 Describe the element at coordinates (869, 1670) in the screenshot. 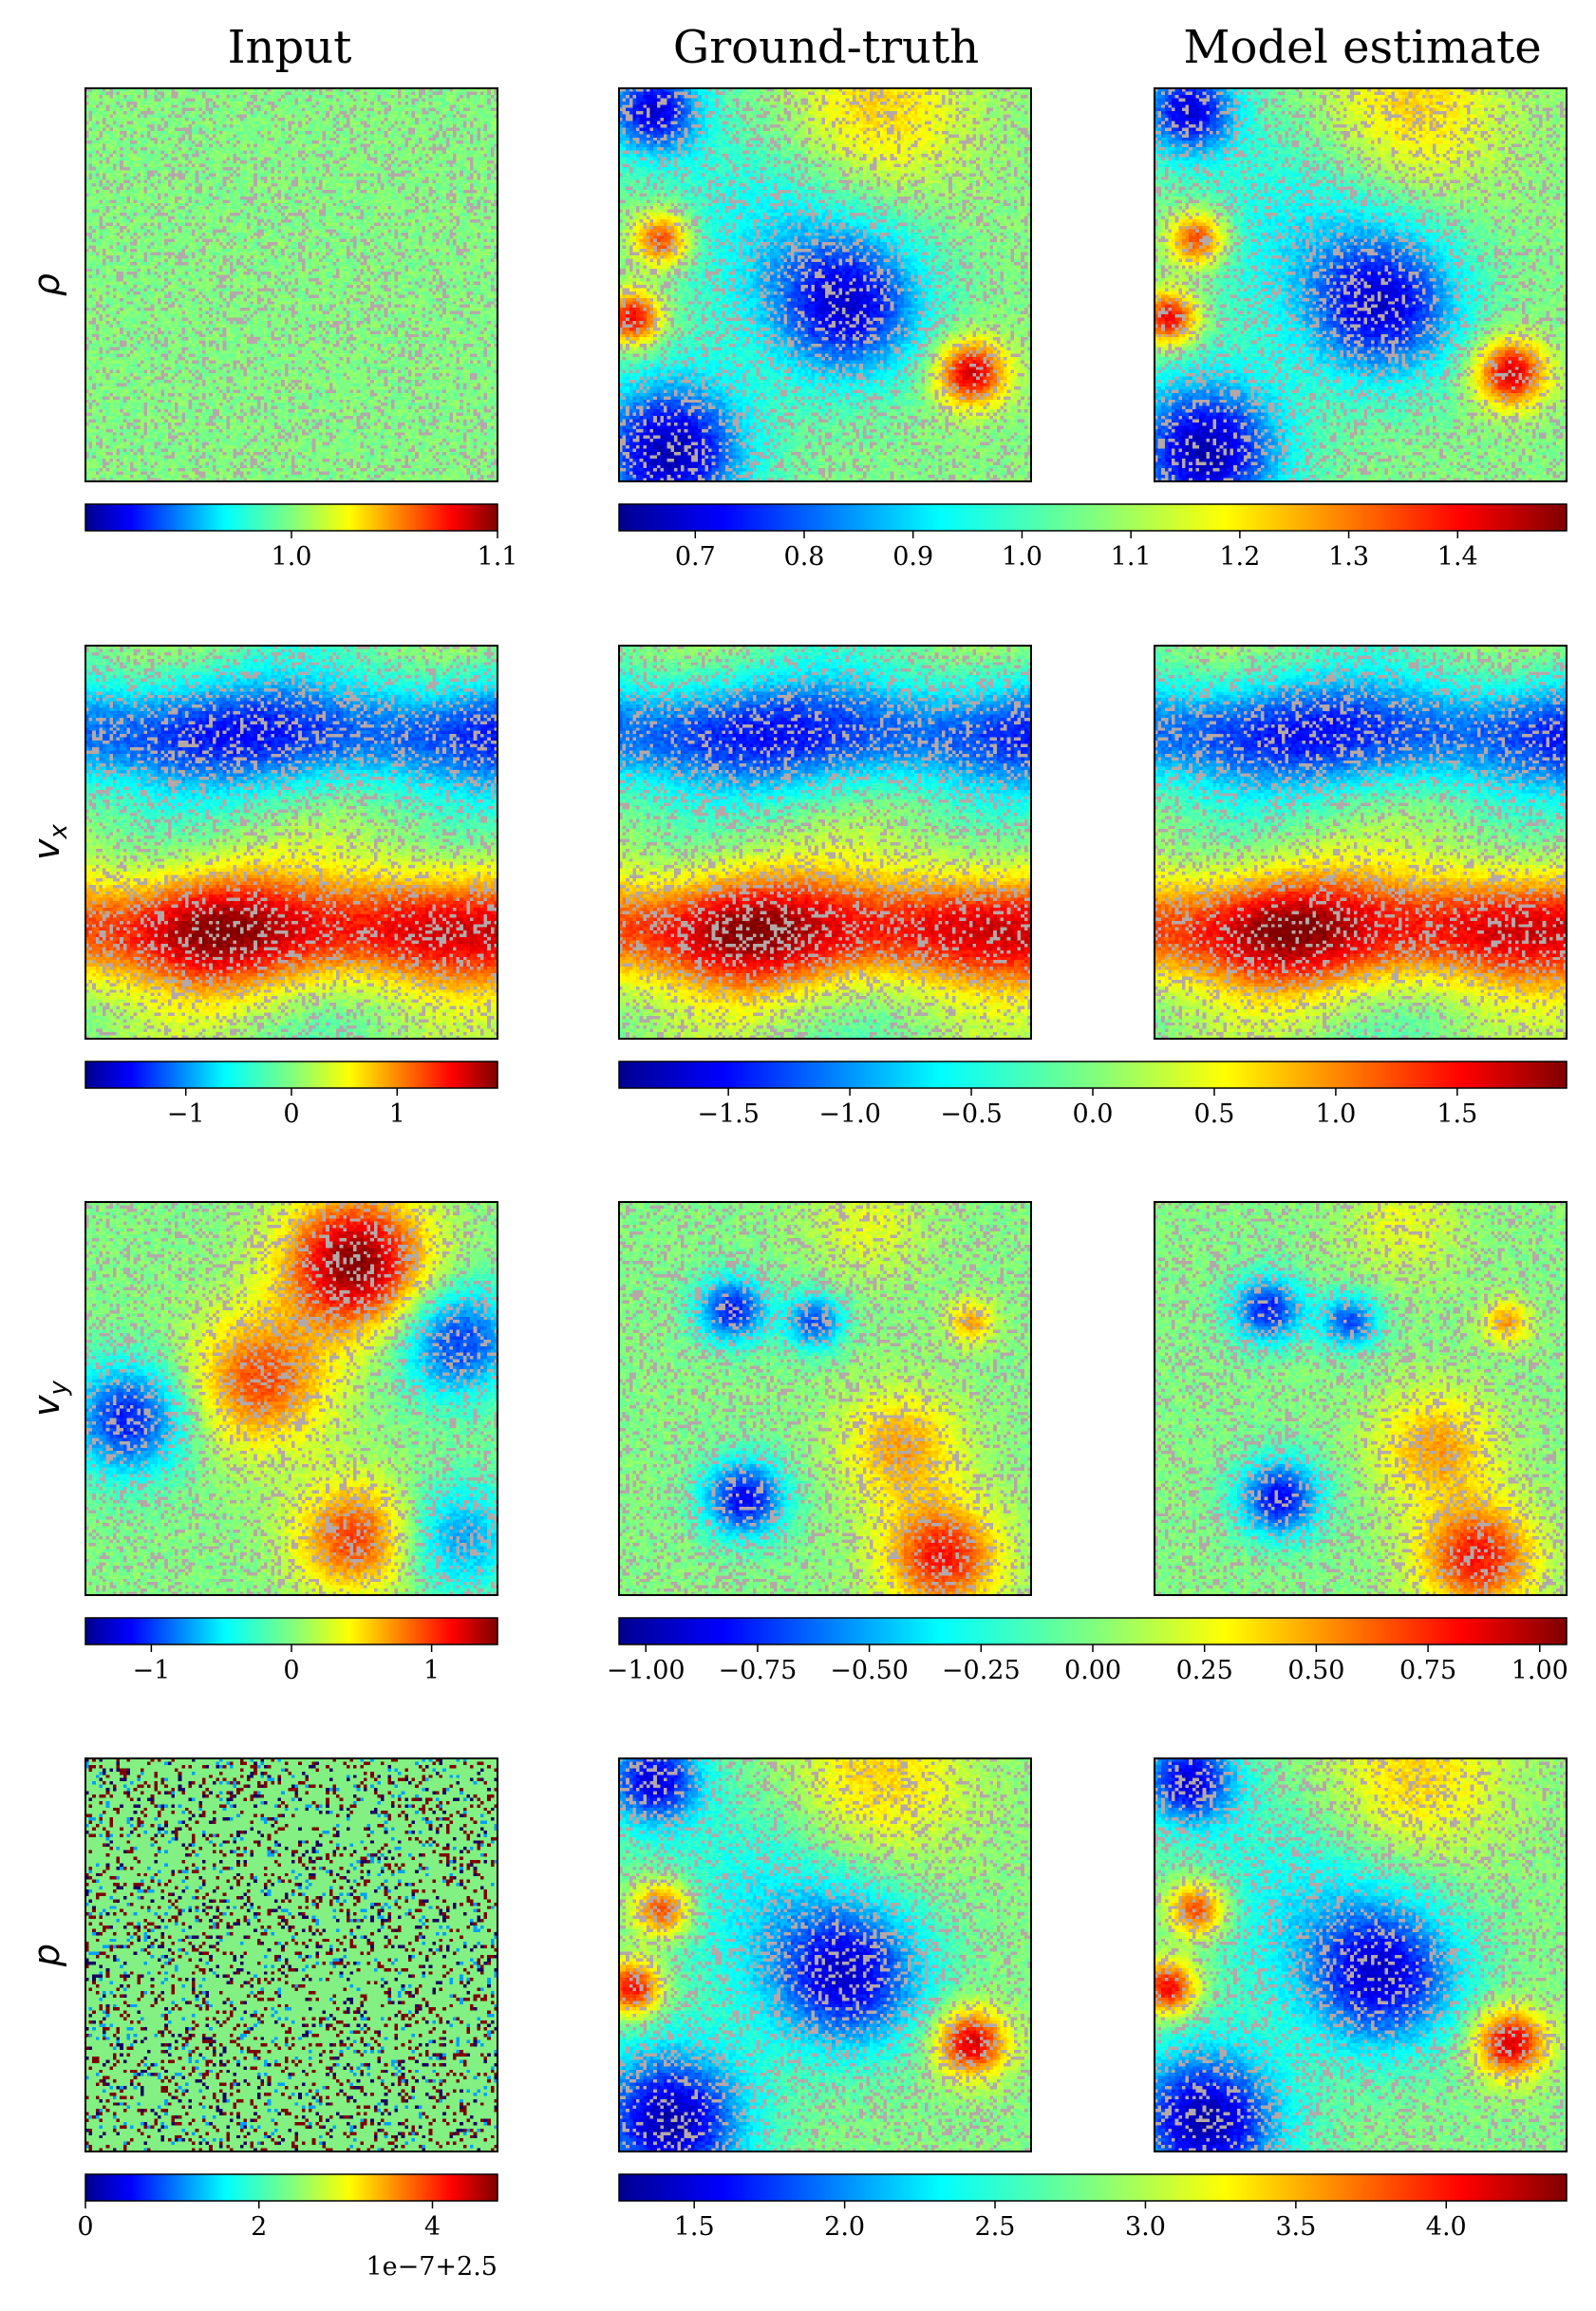

I see `colorbar-shared-vy-tick-label: −0.50` at that location.